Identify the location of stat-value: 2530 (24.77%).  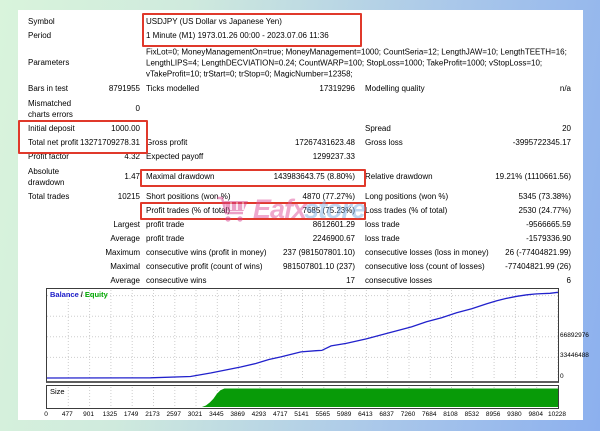
(544, 210).